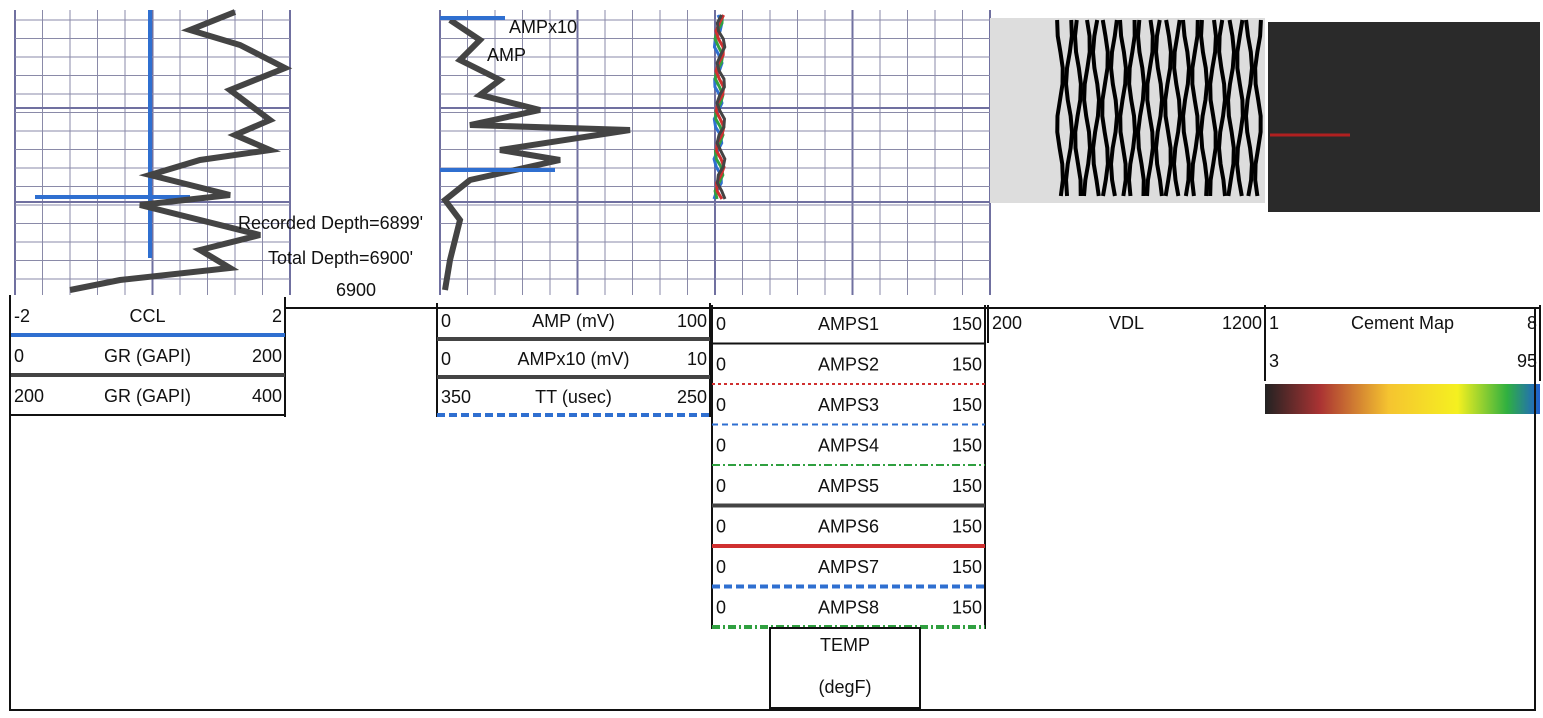 The width and height of the screenshot is (1543, 718). Describe the element at coordinates (844, 687) in the screenshot. I see `temp-unit: (degF)` at that location.